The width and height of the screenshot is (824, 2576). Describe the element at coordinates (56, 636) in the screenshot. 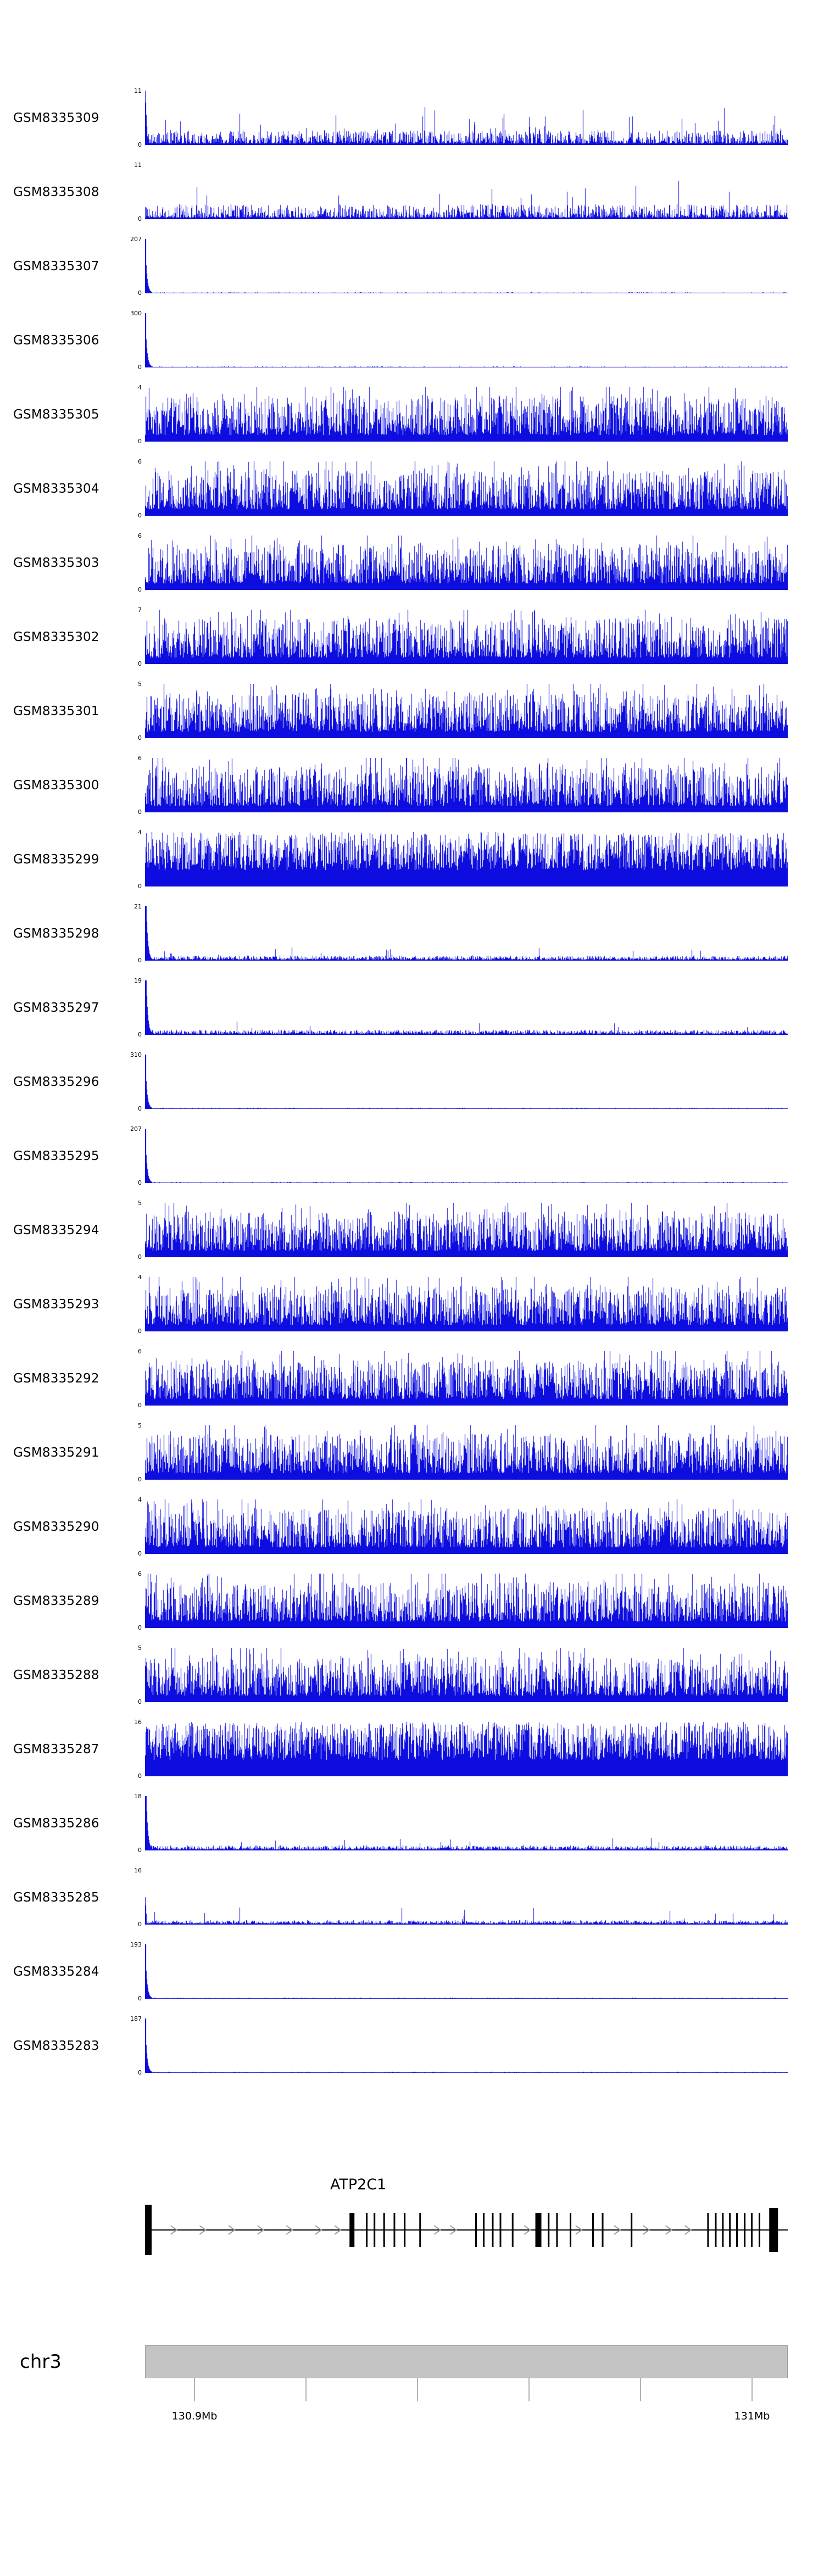

I see `track-label: GSM8335302` at that location.